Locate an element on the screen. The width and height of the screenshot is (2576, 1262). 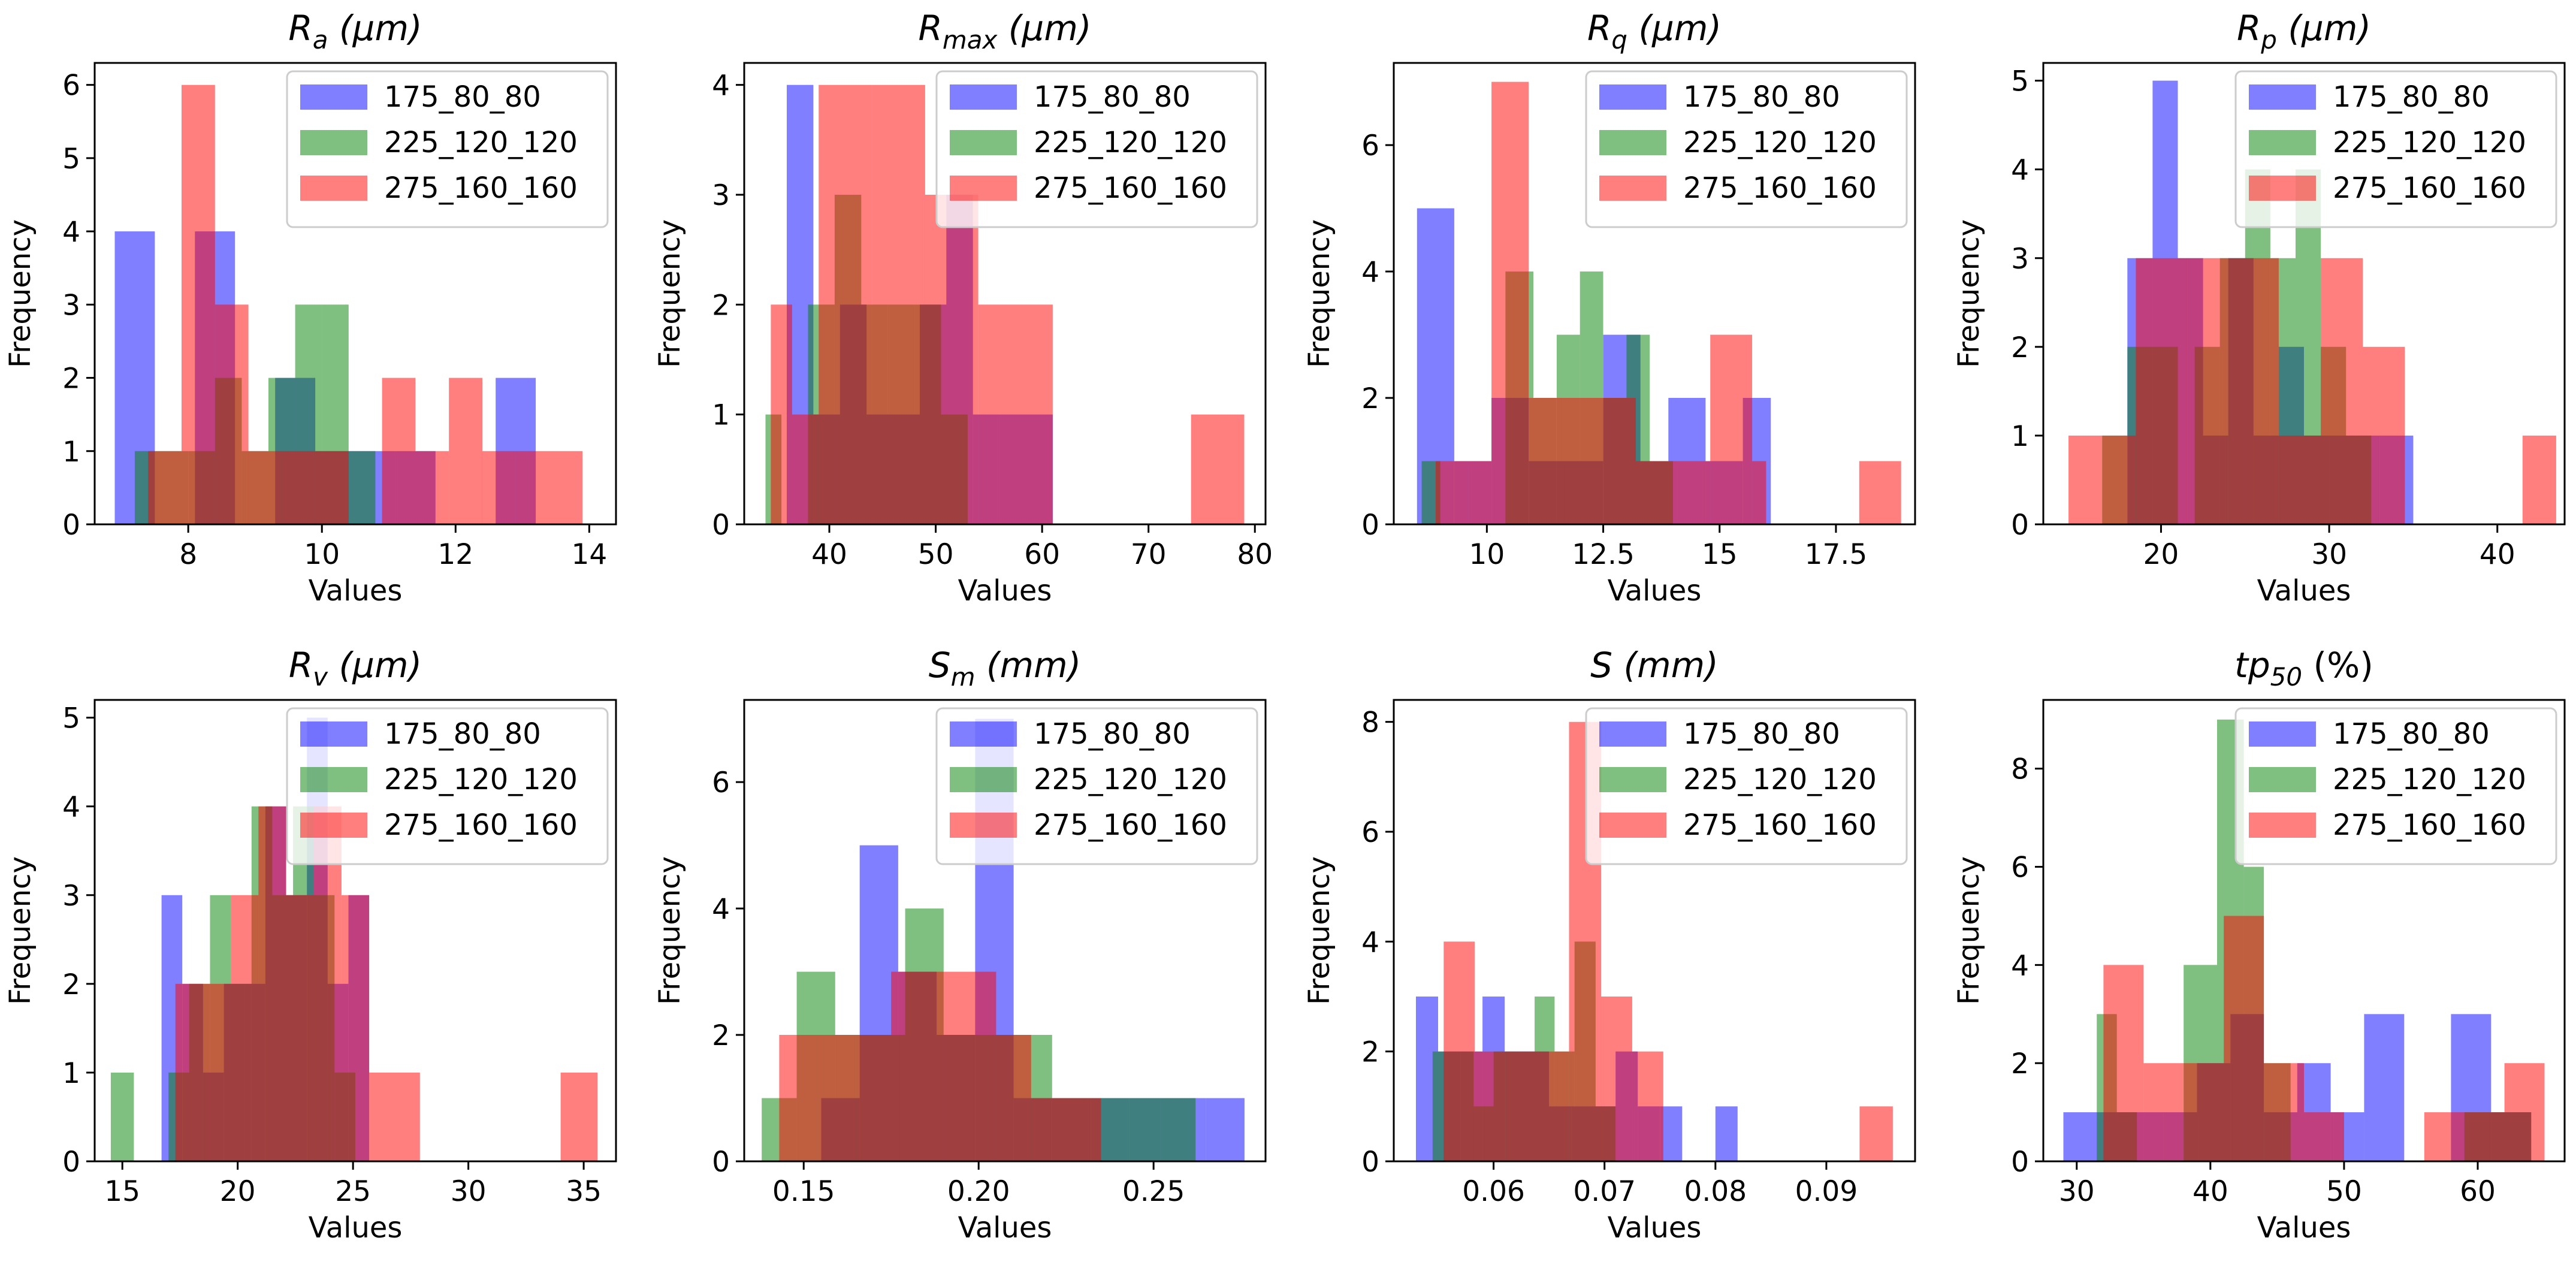
chart-title: S (mm) is located at coordinates (1655, 665).